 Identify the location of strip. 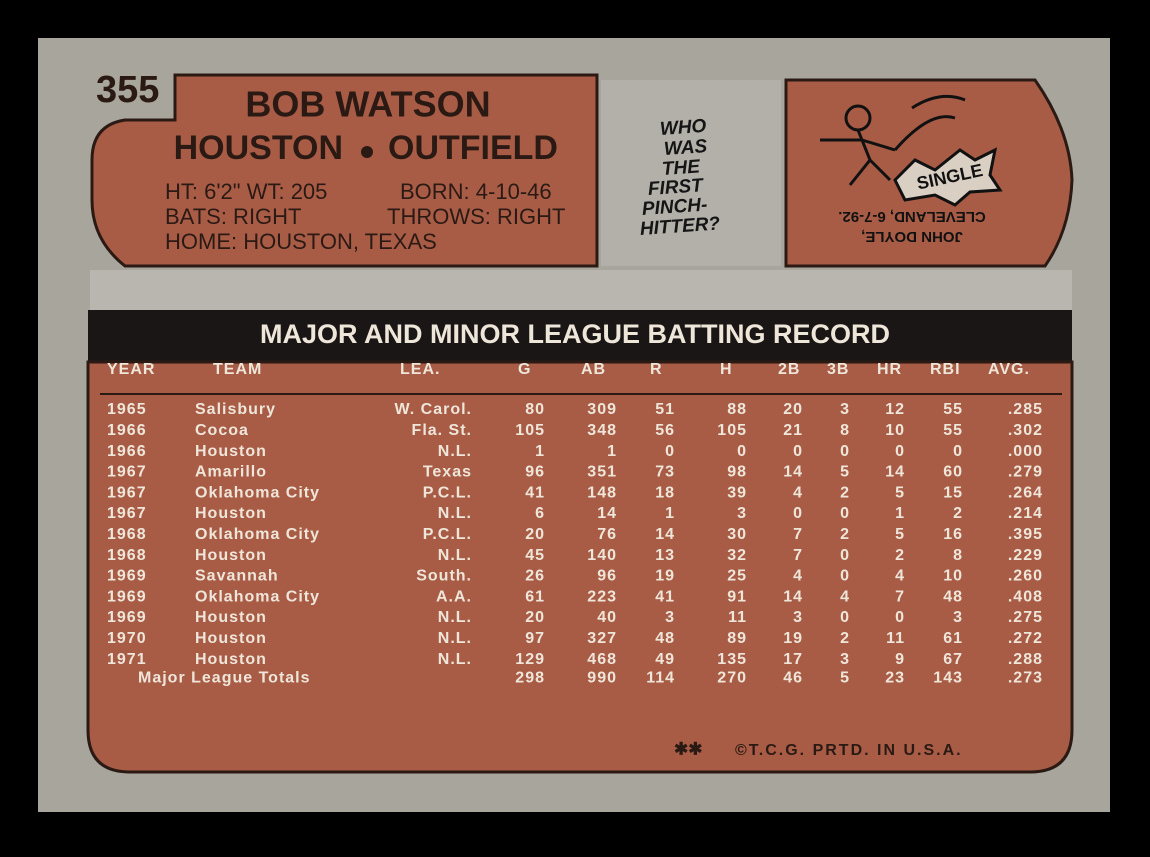
(581, 290).